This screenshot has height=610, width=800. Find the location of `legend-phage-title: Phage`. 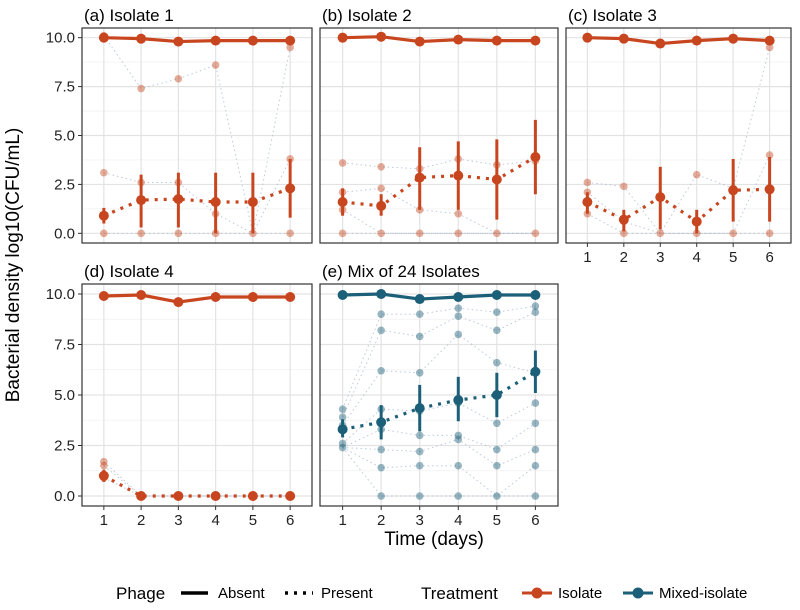

legend-phage-title: Phage is located at coordinates (140, 593).